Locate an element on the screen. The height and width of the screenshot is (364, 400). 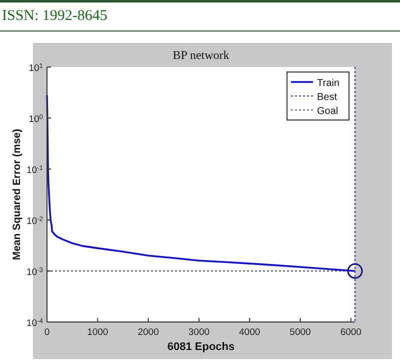
y-tick-label: 10$^{1}$ is located at coordinates (36, 68).